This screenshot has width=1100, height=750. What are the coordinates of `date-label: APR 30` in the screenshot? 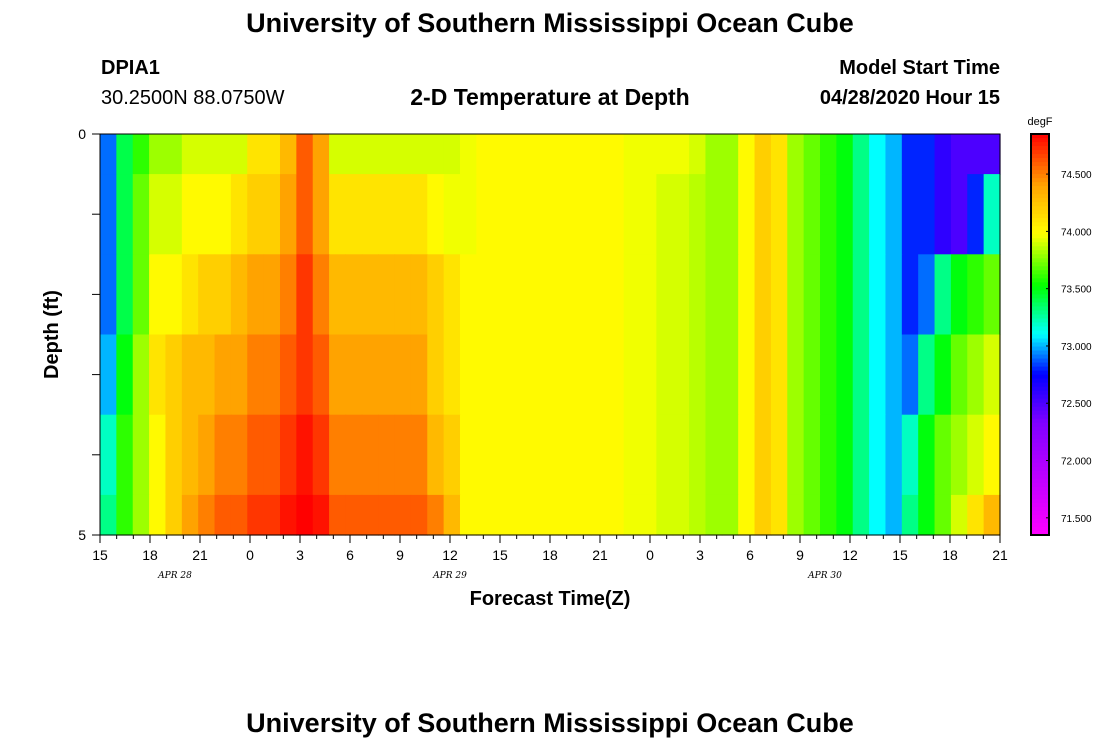 It's located at (824, 576).